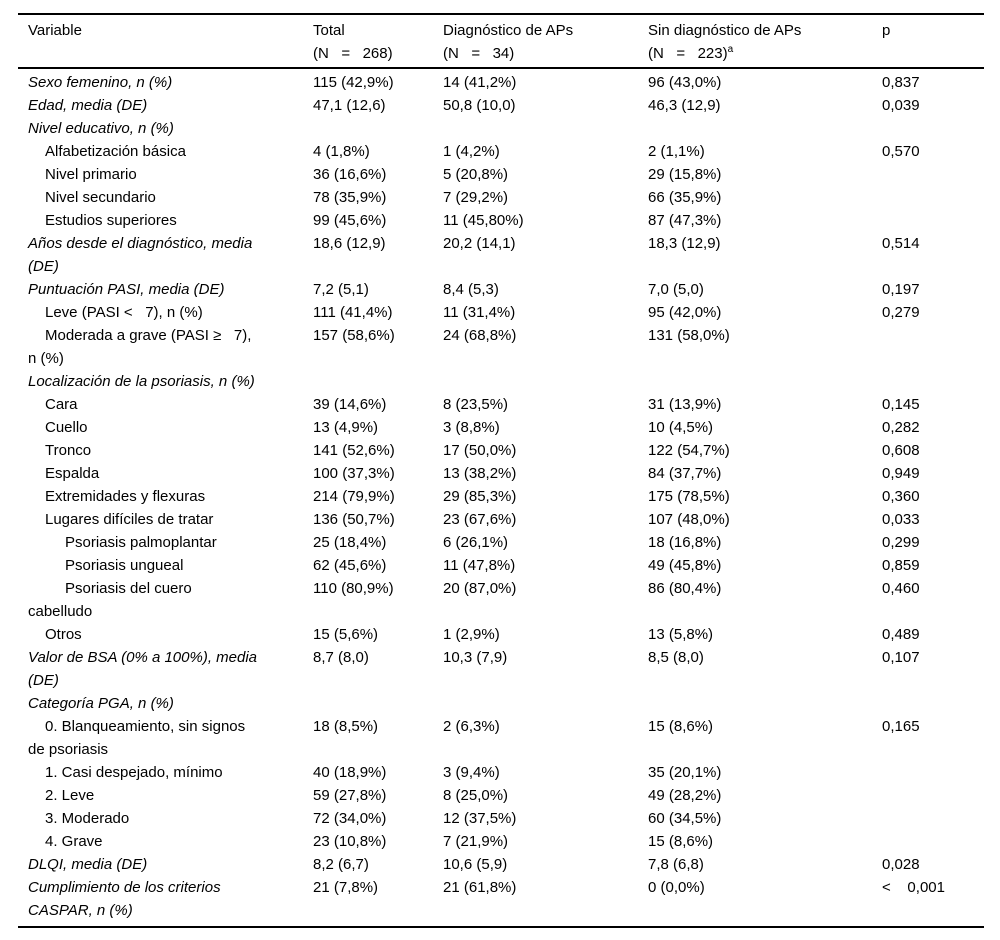  What do you see at coordinates (476, 542) in the screenshot?
I see `aps-cell: 6 (26,1%)` at bounding box center [476, 542].